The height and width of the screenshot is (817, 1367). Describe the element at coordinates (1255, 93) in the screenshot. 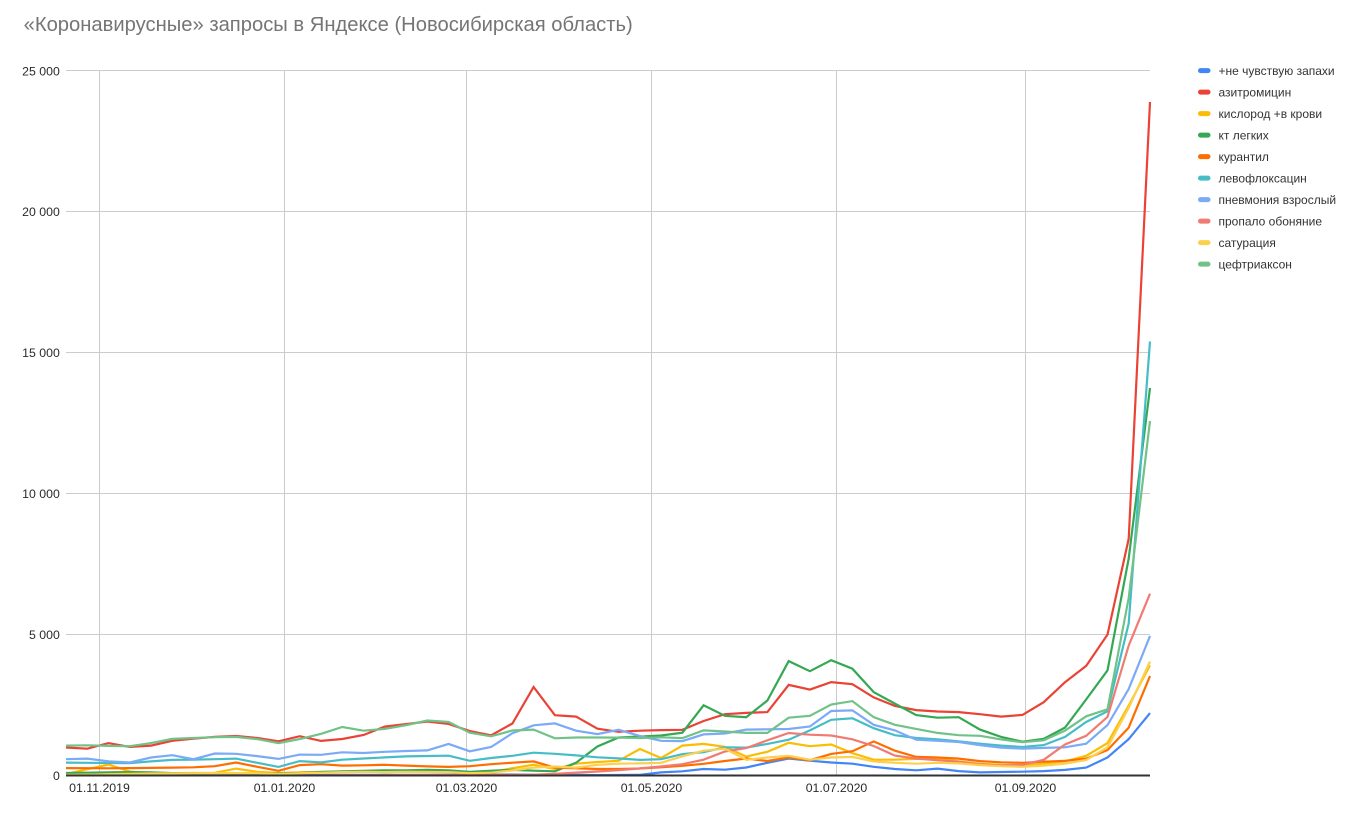

I see `svg-text: азитромицин` at that location.